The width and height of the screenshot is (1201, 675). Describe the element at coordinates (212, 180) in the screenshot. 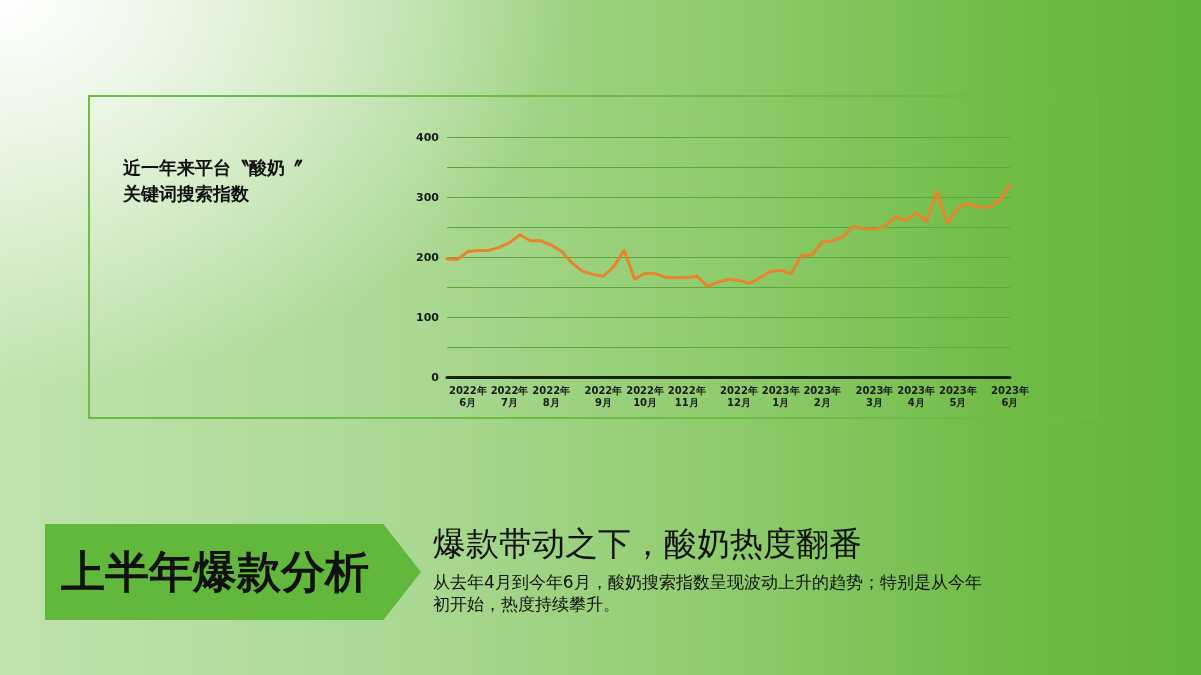

I see `text: 近一年来平台〝酸奶〞关键词搜索指数` at that location.